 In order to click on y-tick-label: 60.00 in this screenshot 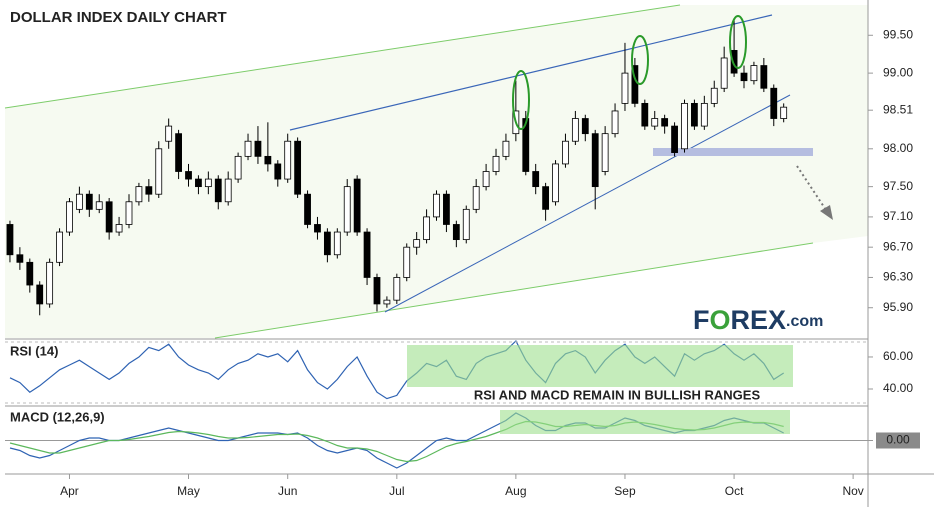, I will do `click(898, 356)`.